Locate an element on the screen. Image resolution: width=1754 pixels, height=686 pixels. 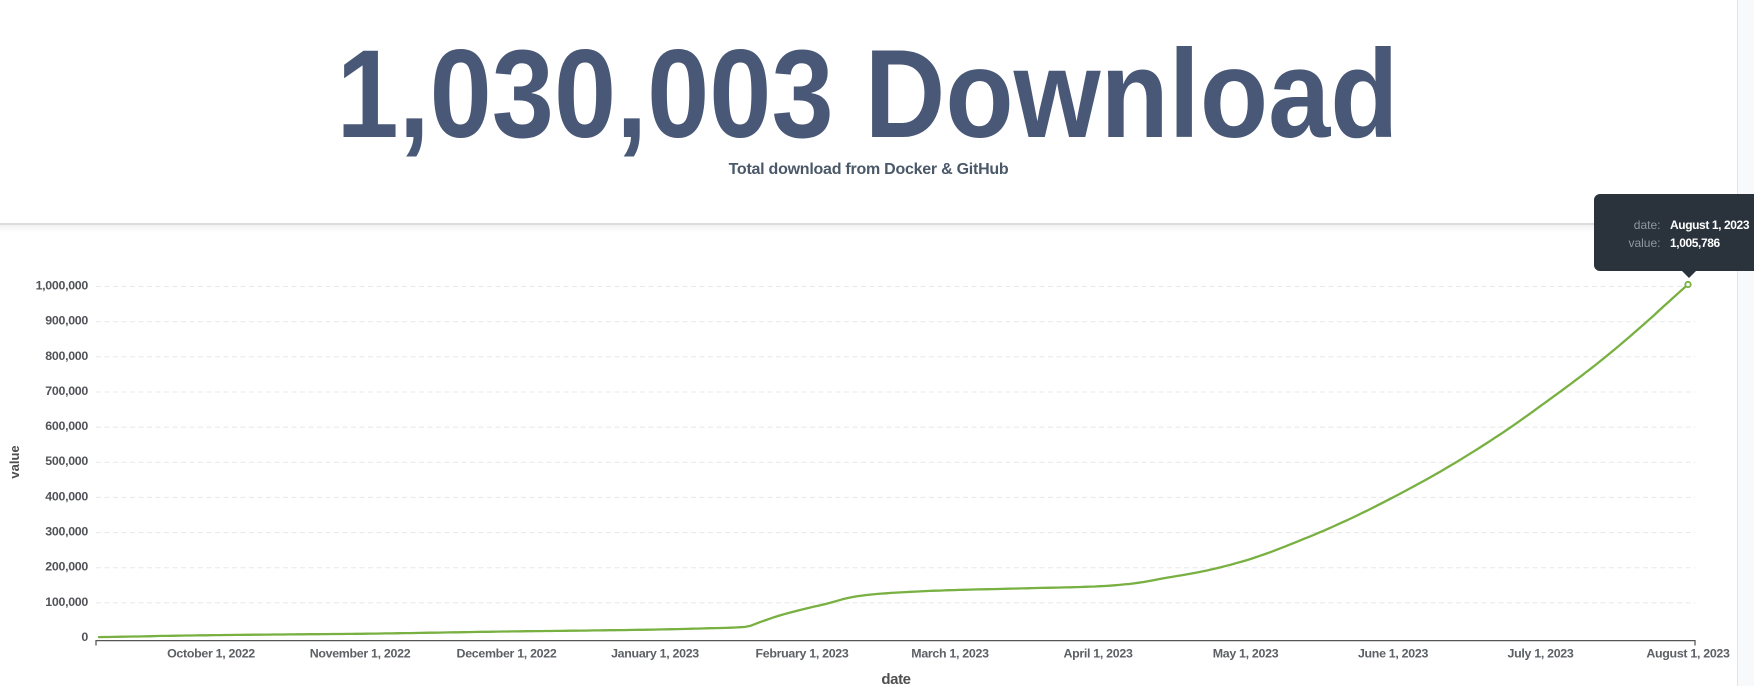
svg-text: 300,000 is located at coordinates (66, 532).